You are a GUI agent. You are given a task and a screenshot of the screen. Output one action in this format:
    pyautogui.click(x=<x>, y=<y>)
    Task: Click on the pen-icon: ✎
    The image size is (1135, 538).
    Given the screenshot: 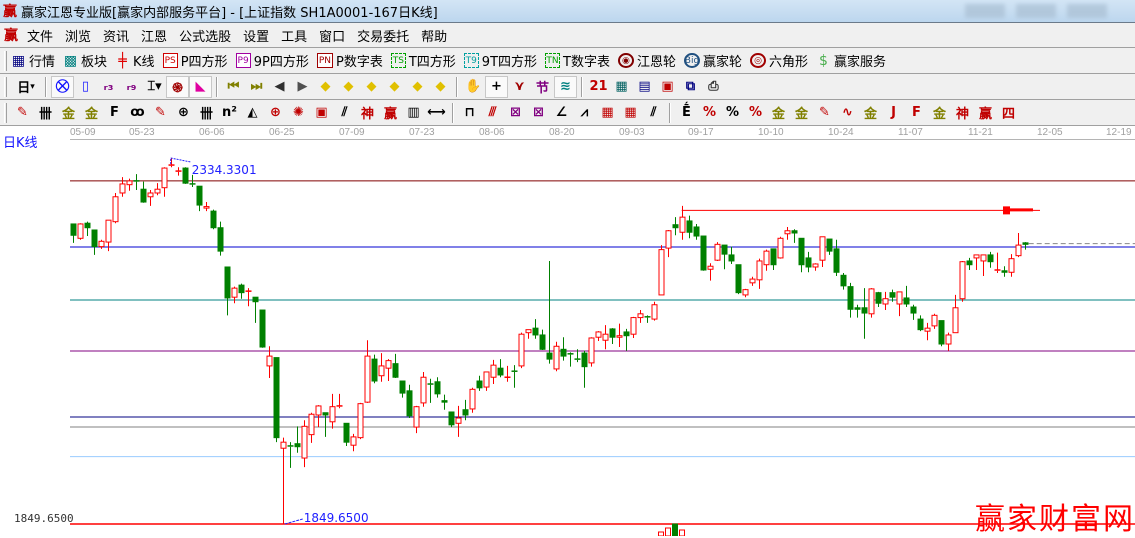 What is the action you would take?
    pyautogui.click(x=22, y=112)
    